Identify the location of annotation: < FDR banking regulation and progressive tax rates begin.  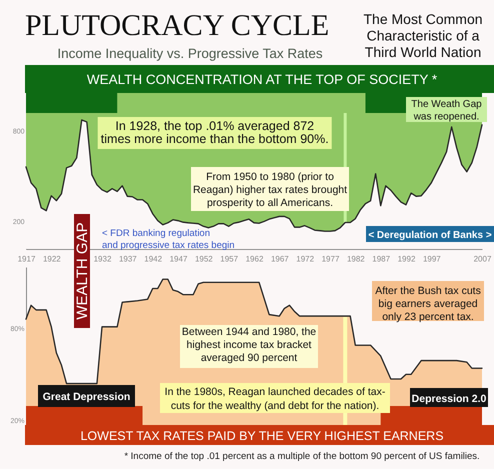
(168, 239).